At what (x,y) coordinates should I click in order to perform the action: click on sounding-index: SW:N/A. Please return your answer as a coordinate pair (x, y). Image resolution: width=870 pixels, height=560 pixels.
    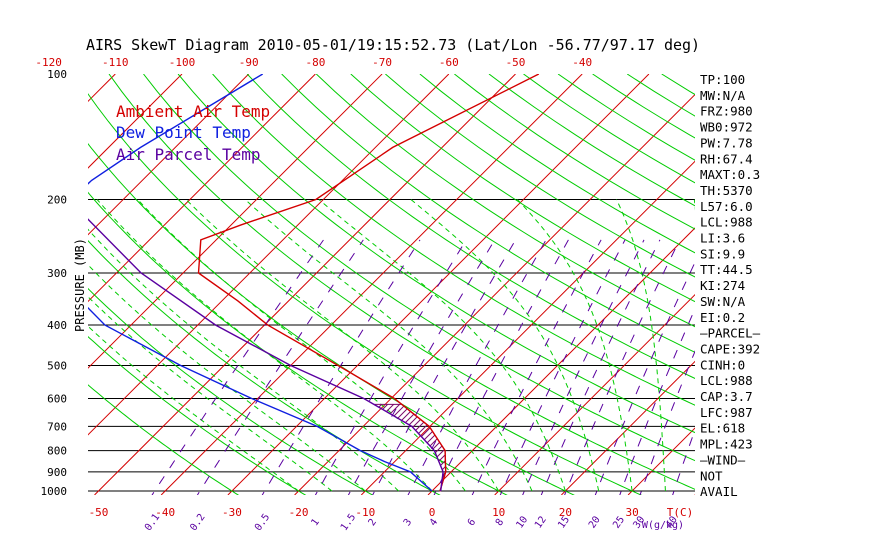
    Looking at the image, I should click on (723, 301).